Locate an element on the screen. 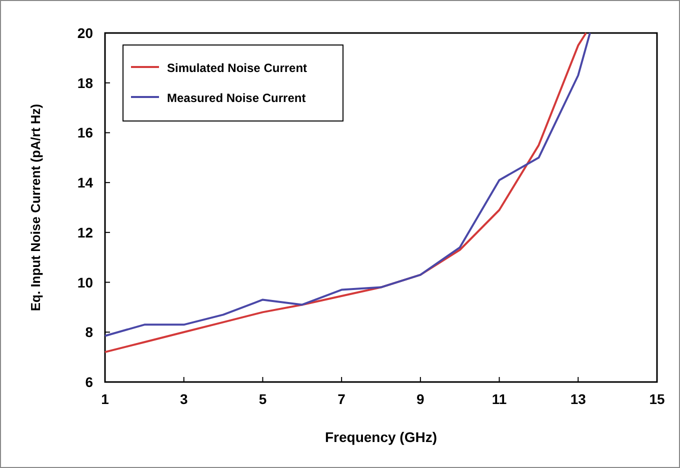 The width and height of the screenshot is (680, 468). x-tick-label: 11 is located at coordinates (499, 399).